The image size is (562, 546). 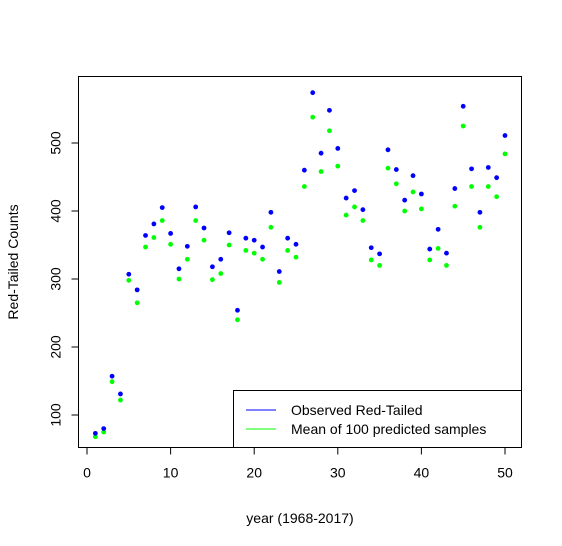 I want to click on legend-label-observed: Observed Red-Tailed, so click(x=357, y=410).